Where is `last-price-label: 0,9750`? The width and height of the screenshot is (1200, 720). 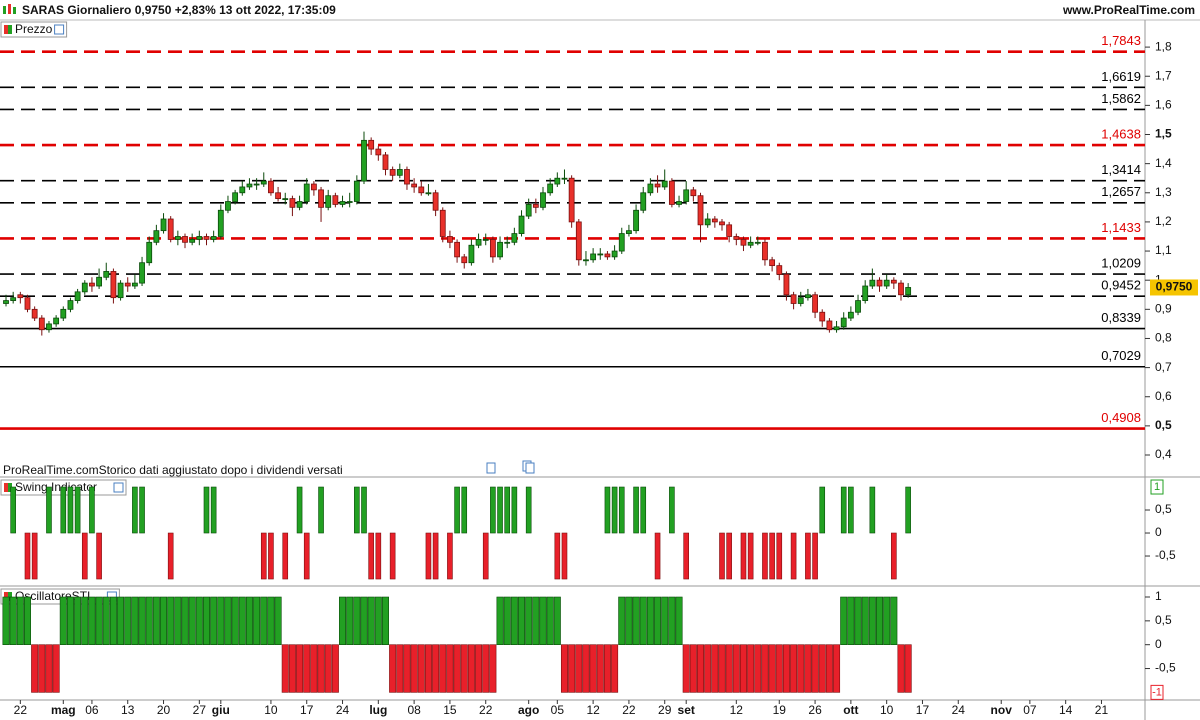
last-price-label: 0,9750 is located at coordinates (1174, 287).